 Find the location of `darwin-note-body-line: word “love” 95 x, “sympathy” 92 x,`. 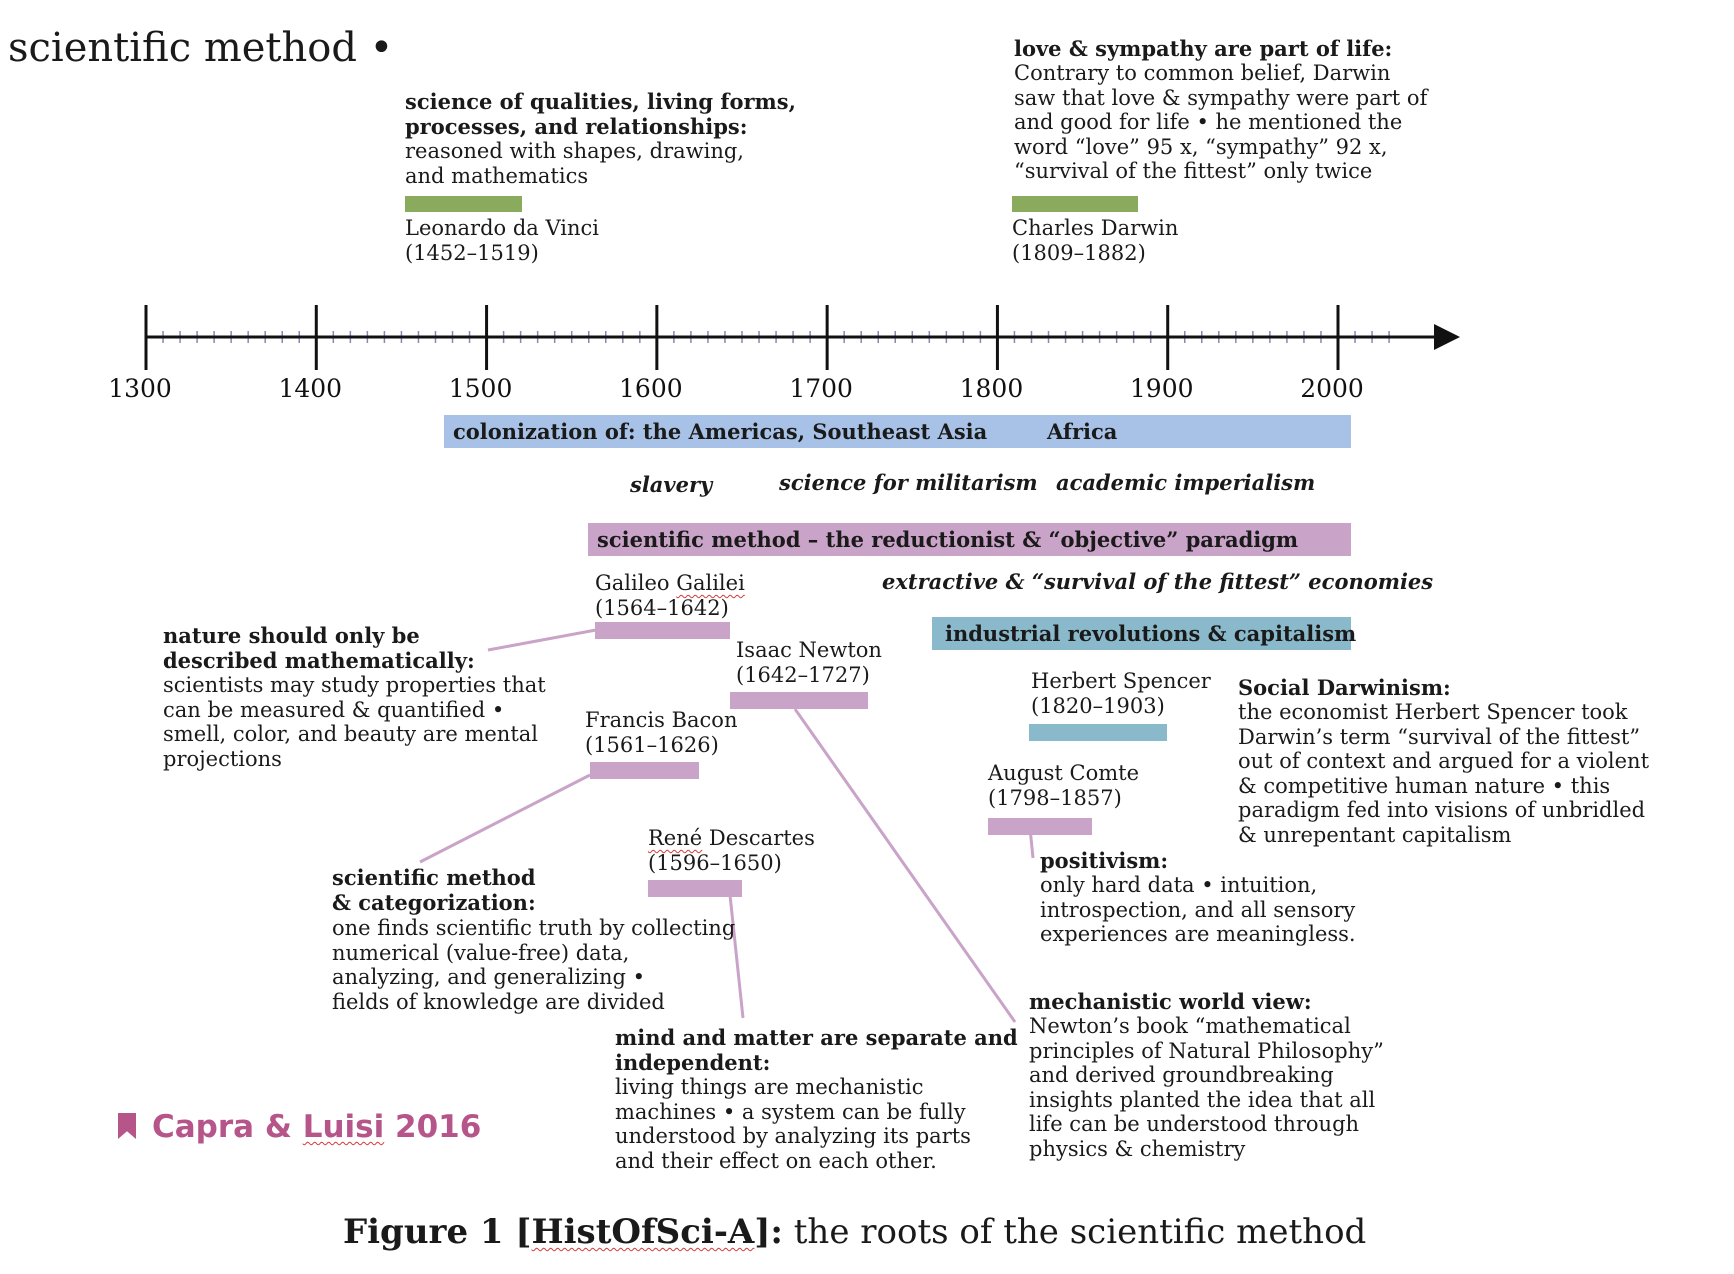

darwin-note-body-line: word “love” 95 x, “sympathy” 92 x, is located at coordinates (1201, 146).